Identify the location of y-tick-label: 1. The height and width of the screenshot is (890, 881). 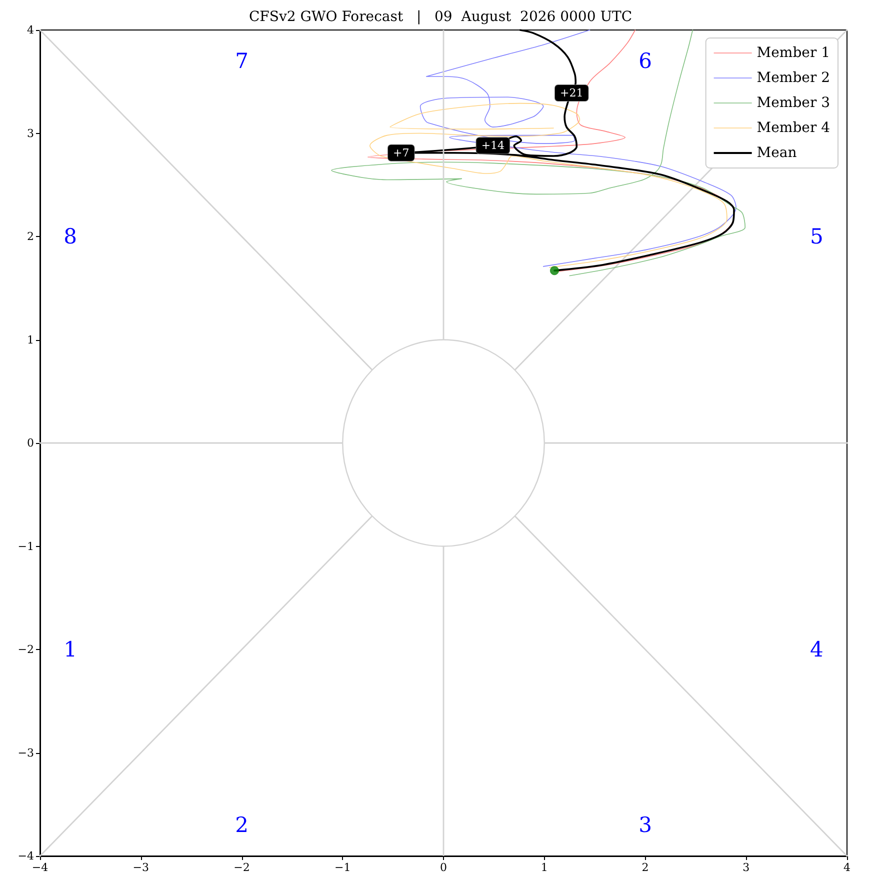
(30, 339).